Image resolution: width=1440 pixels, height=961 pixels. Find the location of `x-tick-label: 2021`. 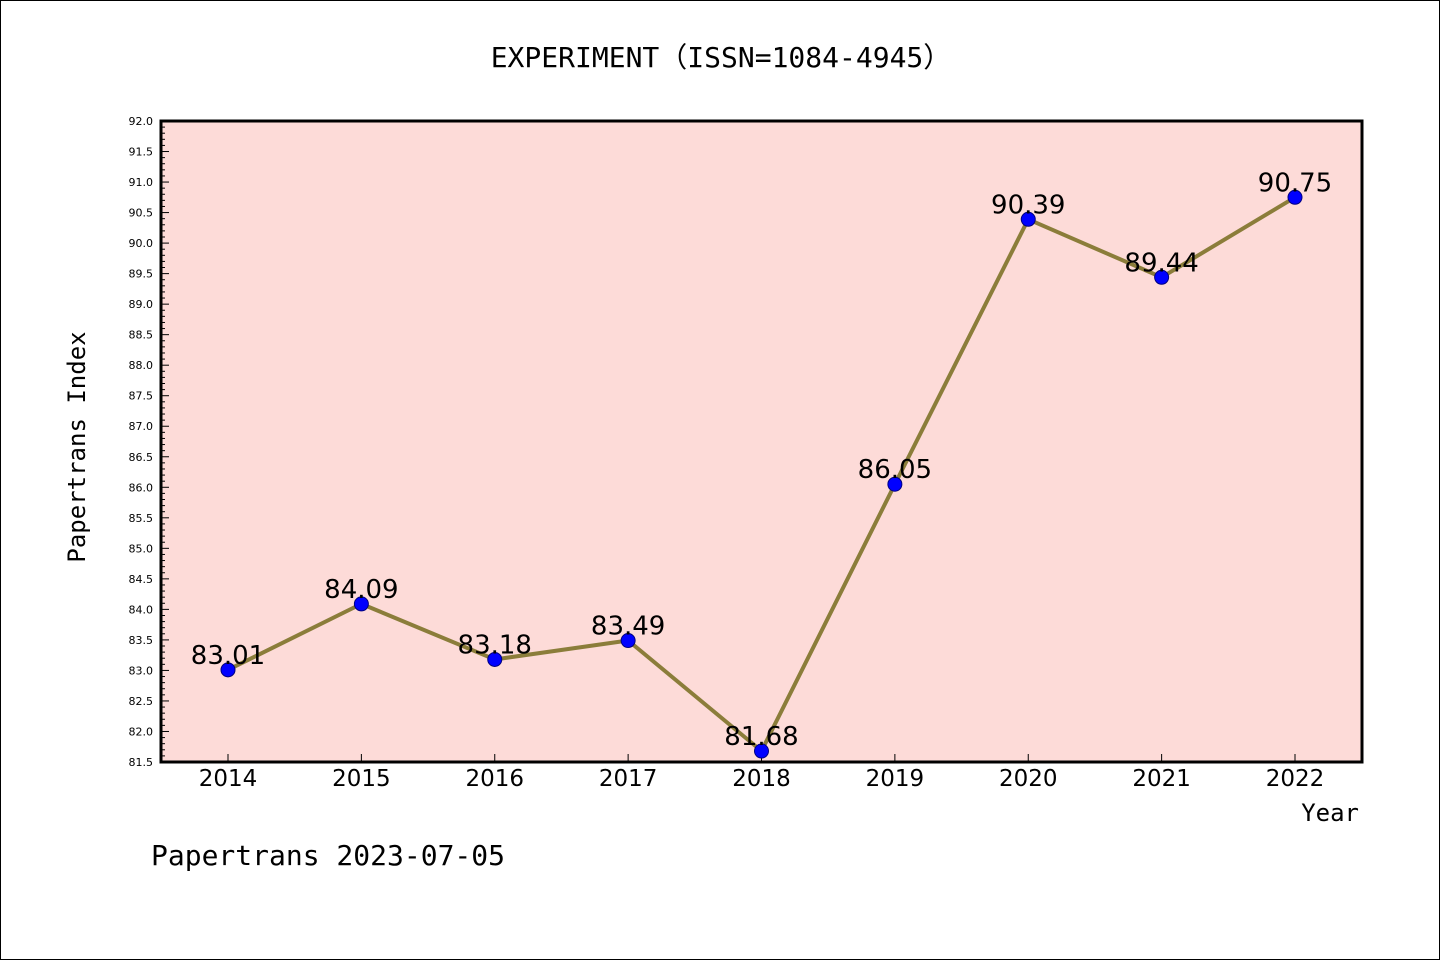

x-tick-label: 2021 is located at coordinates (1161, 779).